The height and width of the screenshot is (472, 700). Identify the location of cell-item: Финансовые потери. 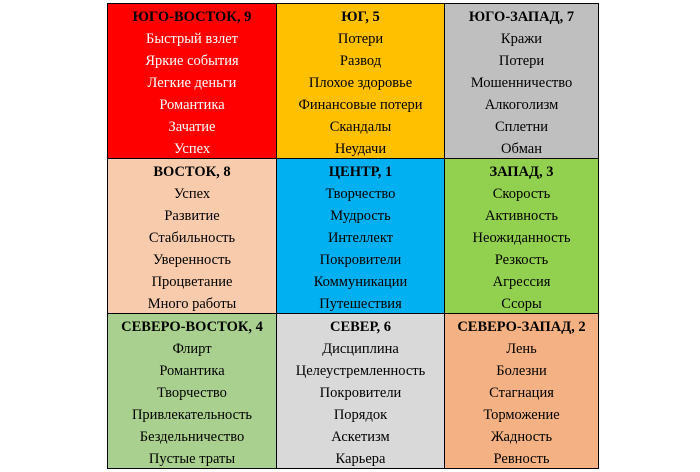
(360, 105).